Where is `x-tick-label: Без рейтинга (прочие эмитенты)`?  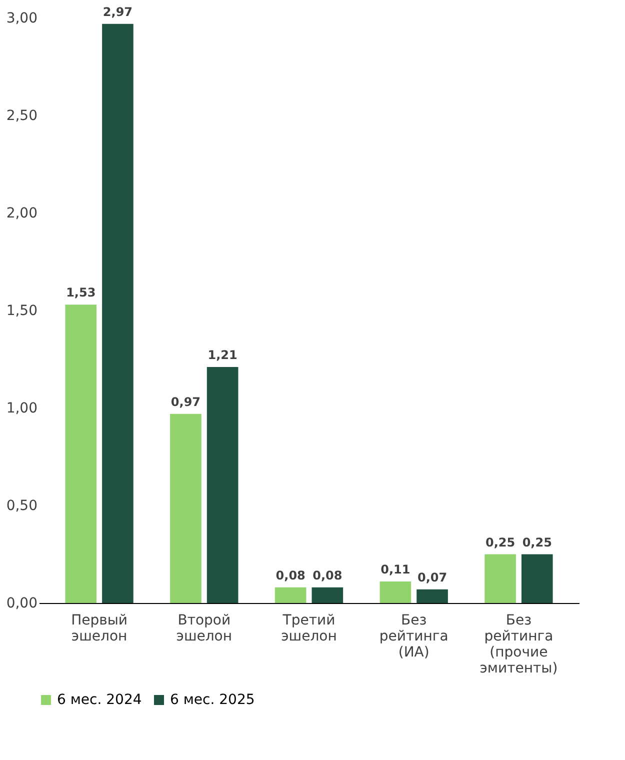
x-tick-label: Без рейтинга (прочие эмитенты) is located at coordinates (519, 644).